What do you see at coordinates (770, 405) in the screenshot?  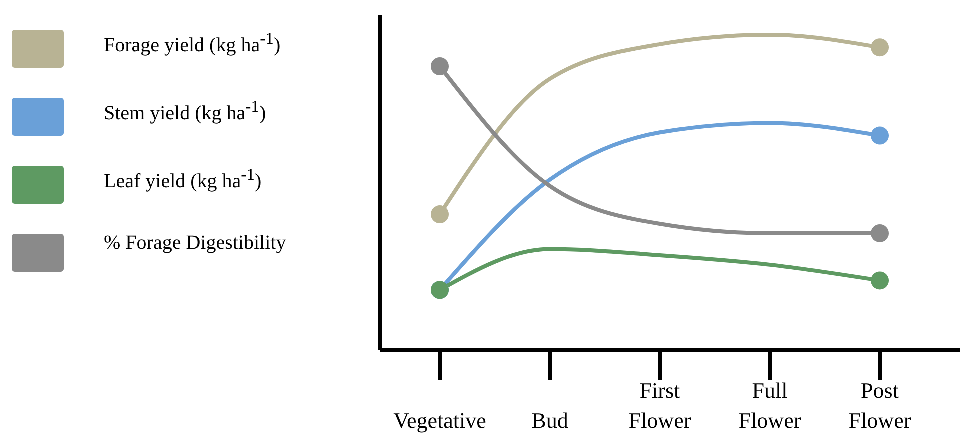 I see `x-tick-label: Full Flower` at bounding box center [770, 405].